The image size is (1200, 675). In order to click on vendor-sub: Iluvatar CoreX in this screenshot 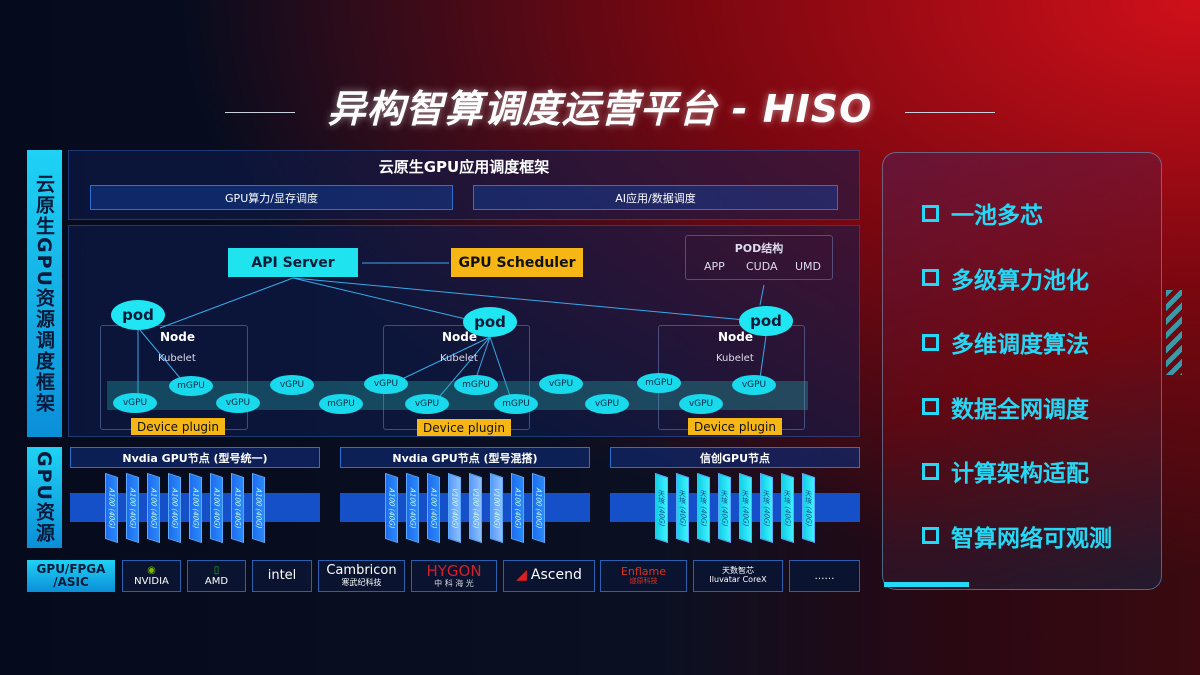, I will do `click(738, 579)`.